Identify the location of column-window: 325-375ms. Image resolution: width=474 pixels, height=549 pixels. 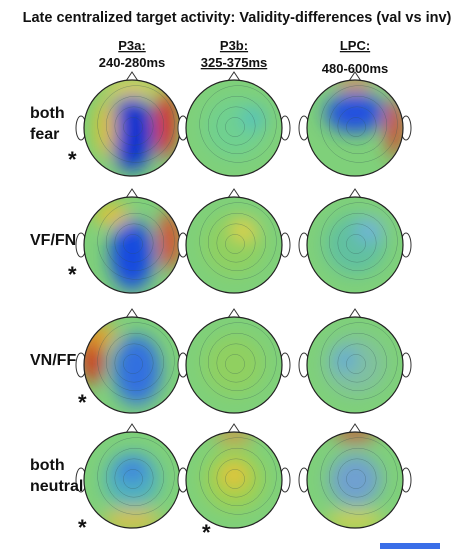
(234, 62).